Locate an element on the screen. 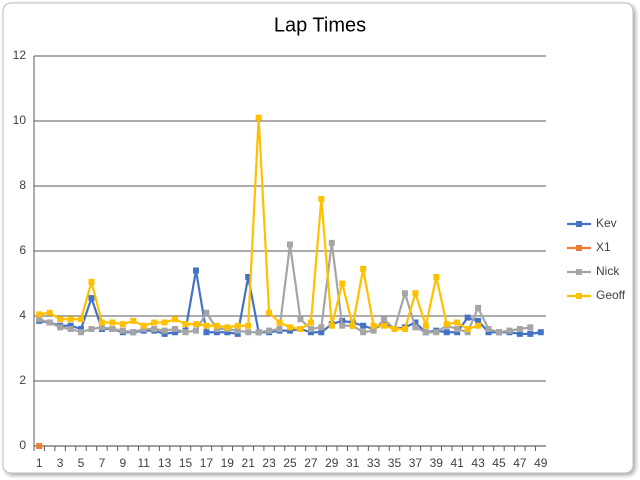 Image resolution: width=640 pixels, height=480 pixels. x-tick-label: 25 is located at coordinates (290, 463).